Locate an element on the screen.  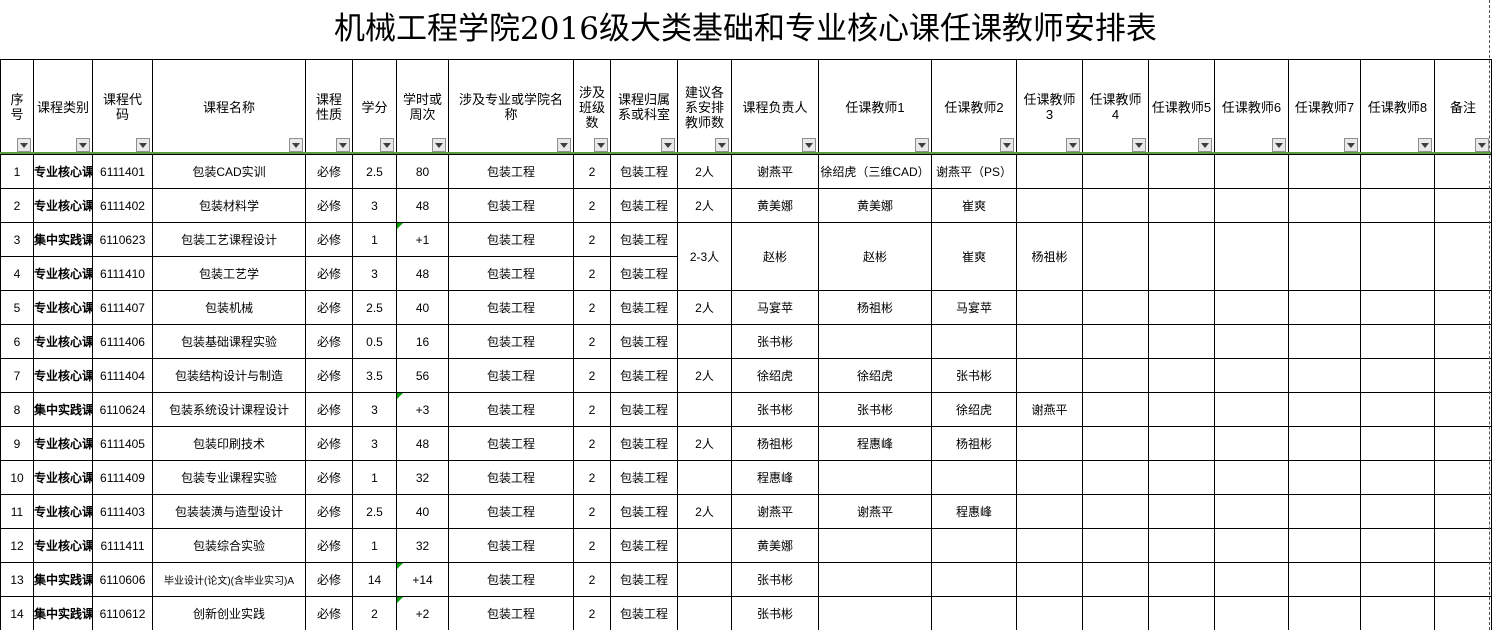
cell: 9 is located at coordinates (17, 443).